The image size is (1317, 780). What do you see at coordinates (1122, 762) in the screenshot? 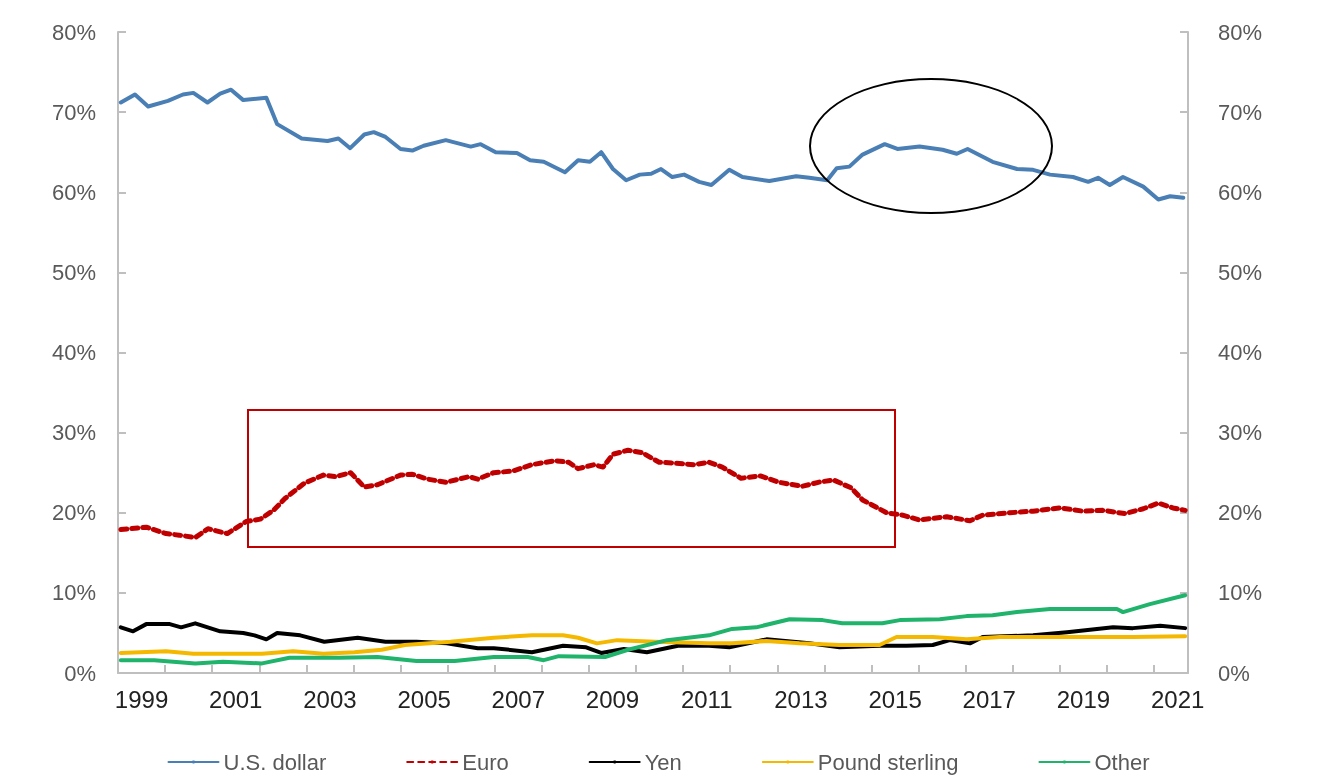
I see `legend-label: Other` at bounding box center [1122, 762].